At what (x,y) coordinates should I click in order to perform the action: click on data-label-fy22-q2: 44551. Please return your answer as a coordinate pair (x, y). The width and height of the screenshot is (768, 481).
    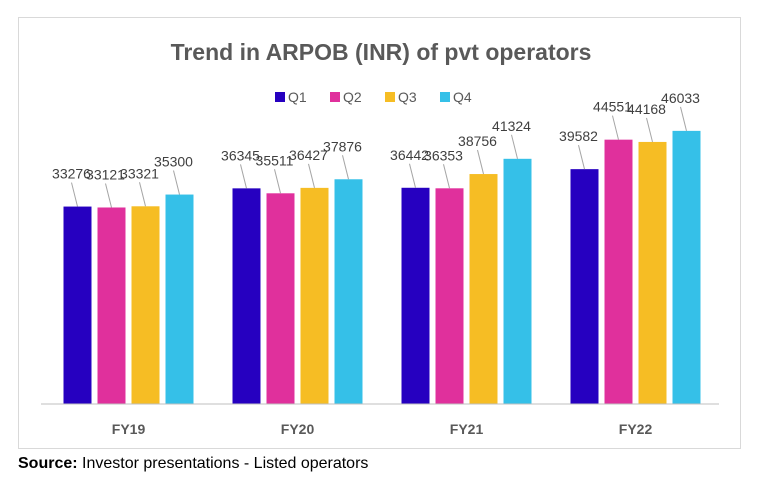
    Looking at the image, I should click on (612, 107).